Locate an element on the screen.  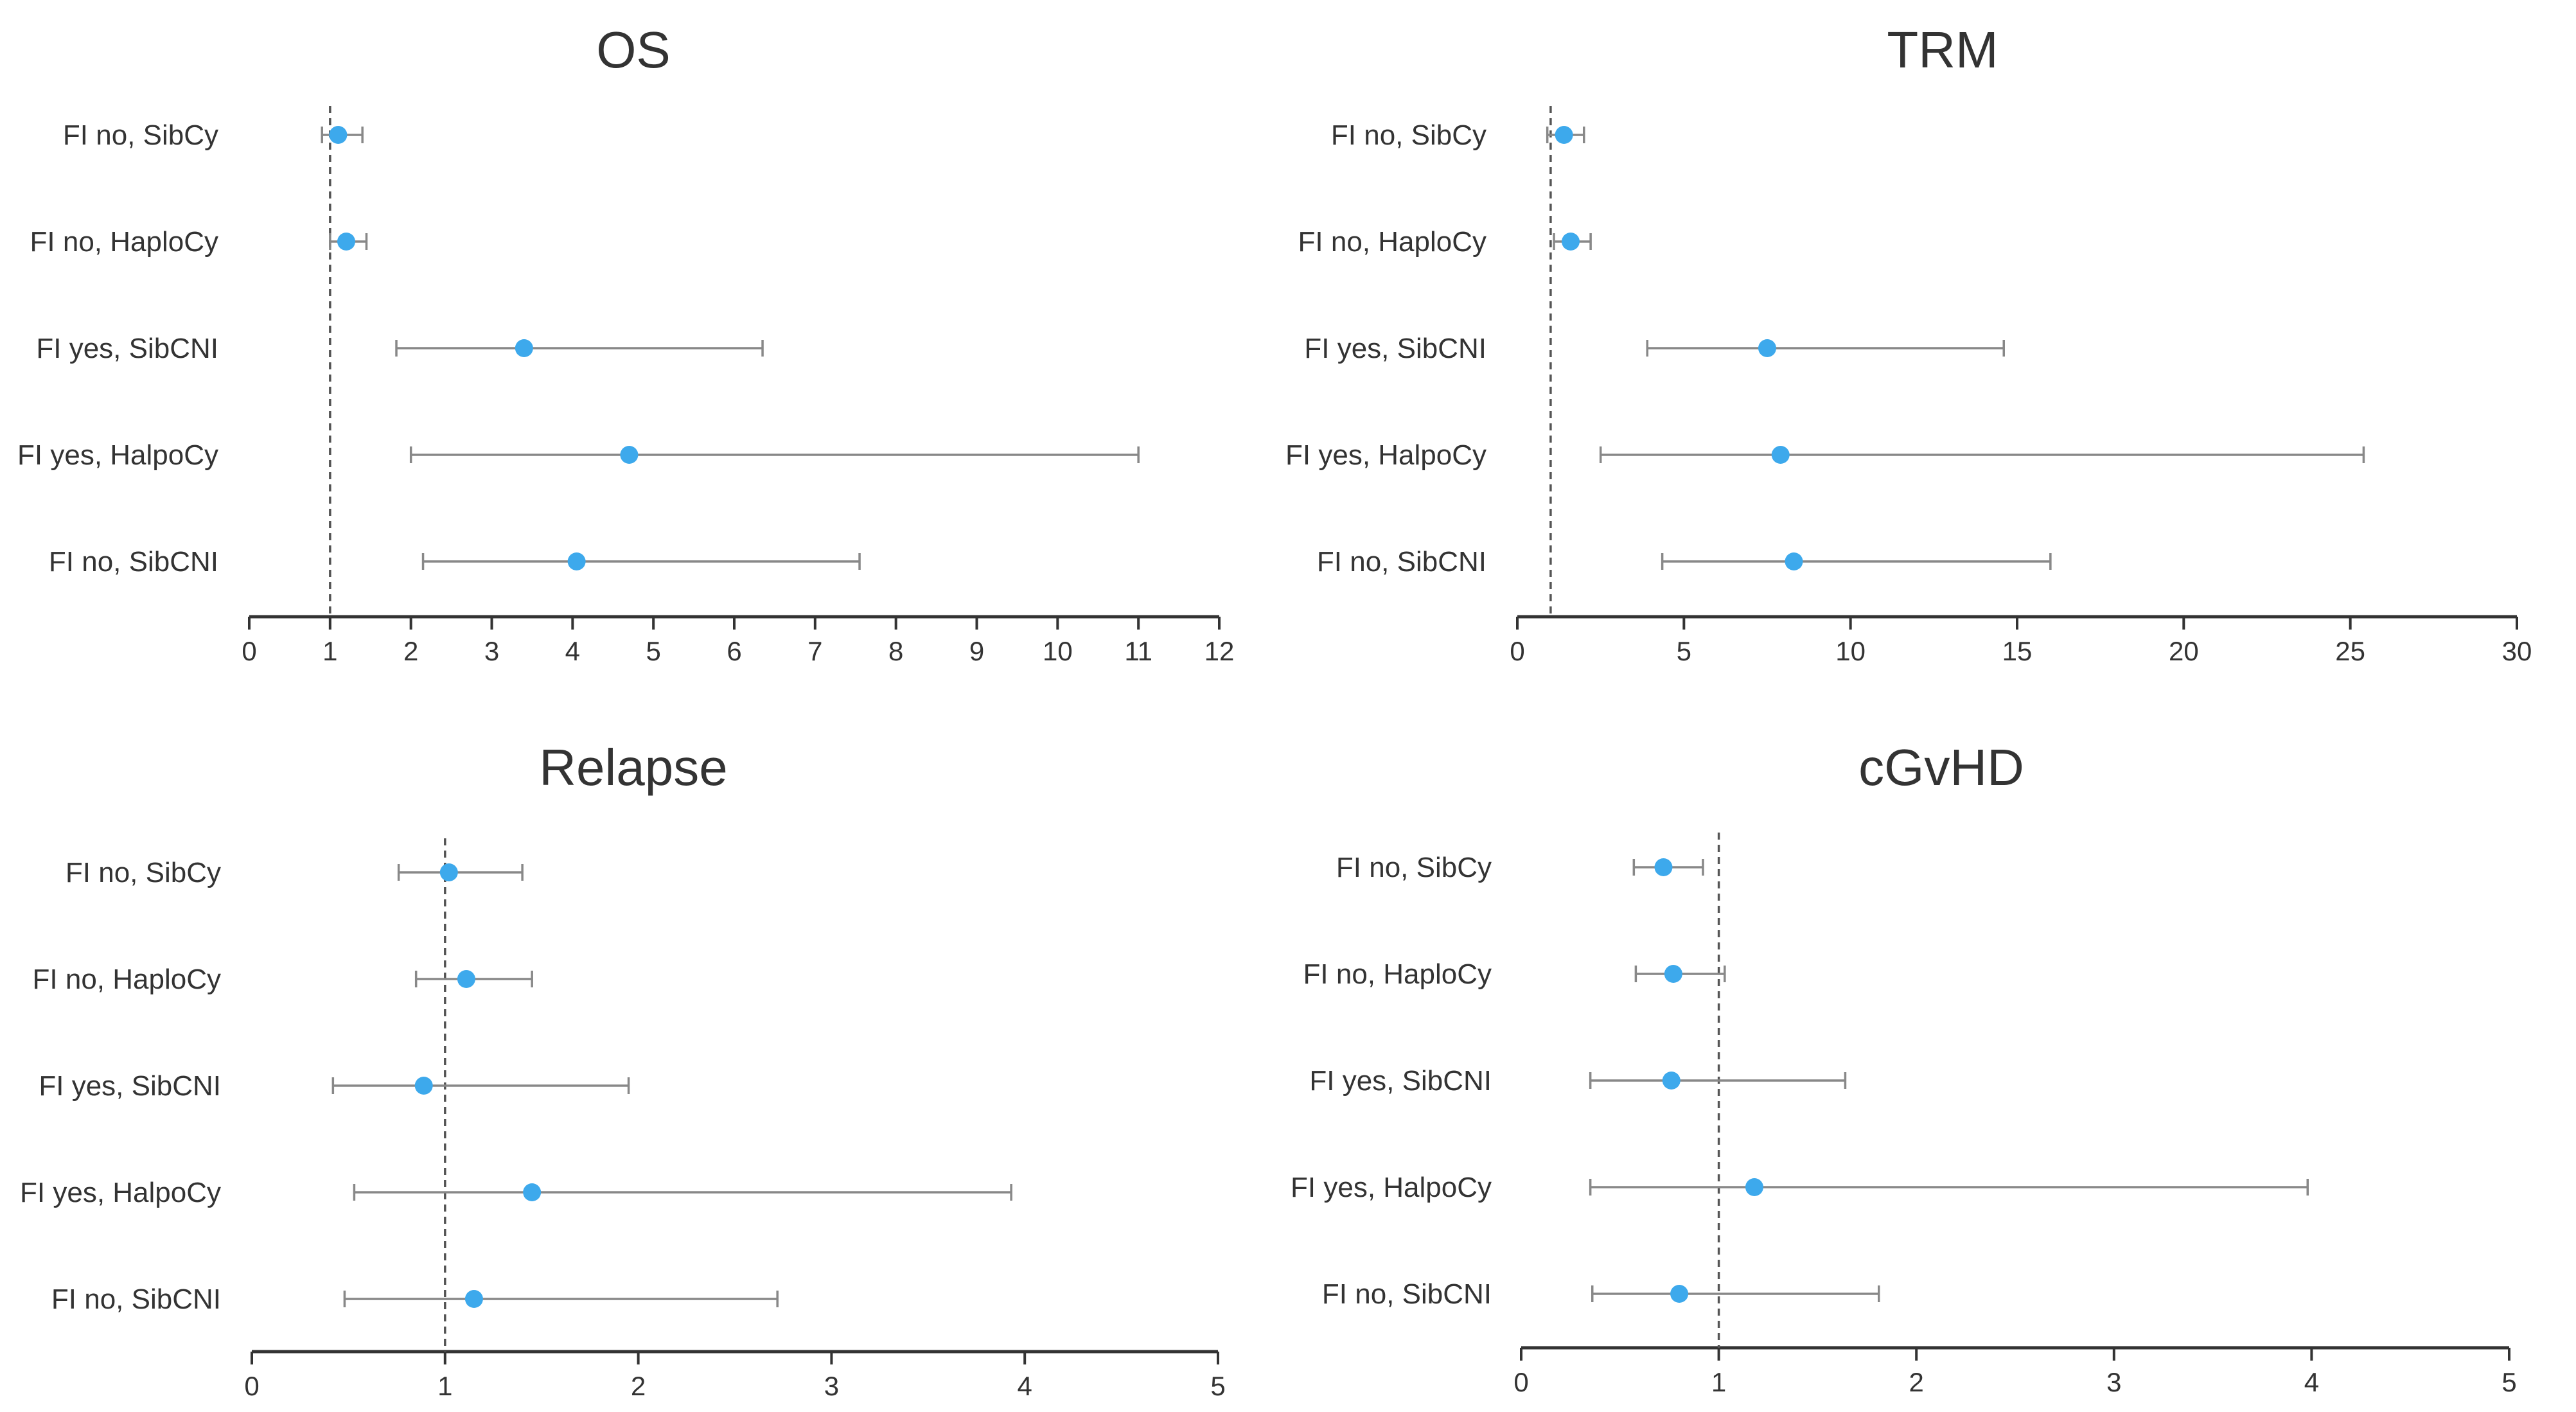
os-chart-title: OS is located at coordinates (633, 49).